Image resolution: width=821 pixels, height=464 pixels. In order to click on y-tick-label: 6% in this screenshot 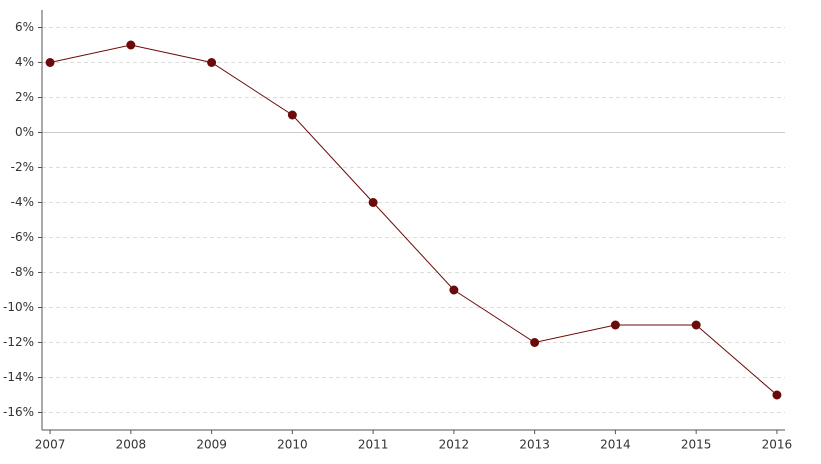, I will do `click(24, 27)`.